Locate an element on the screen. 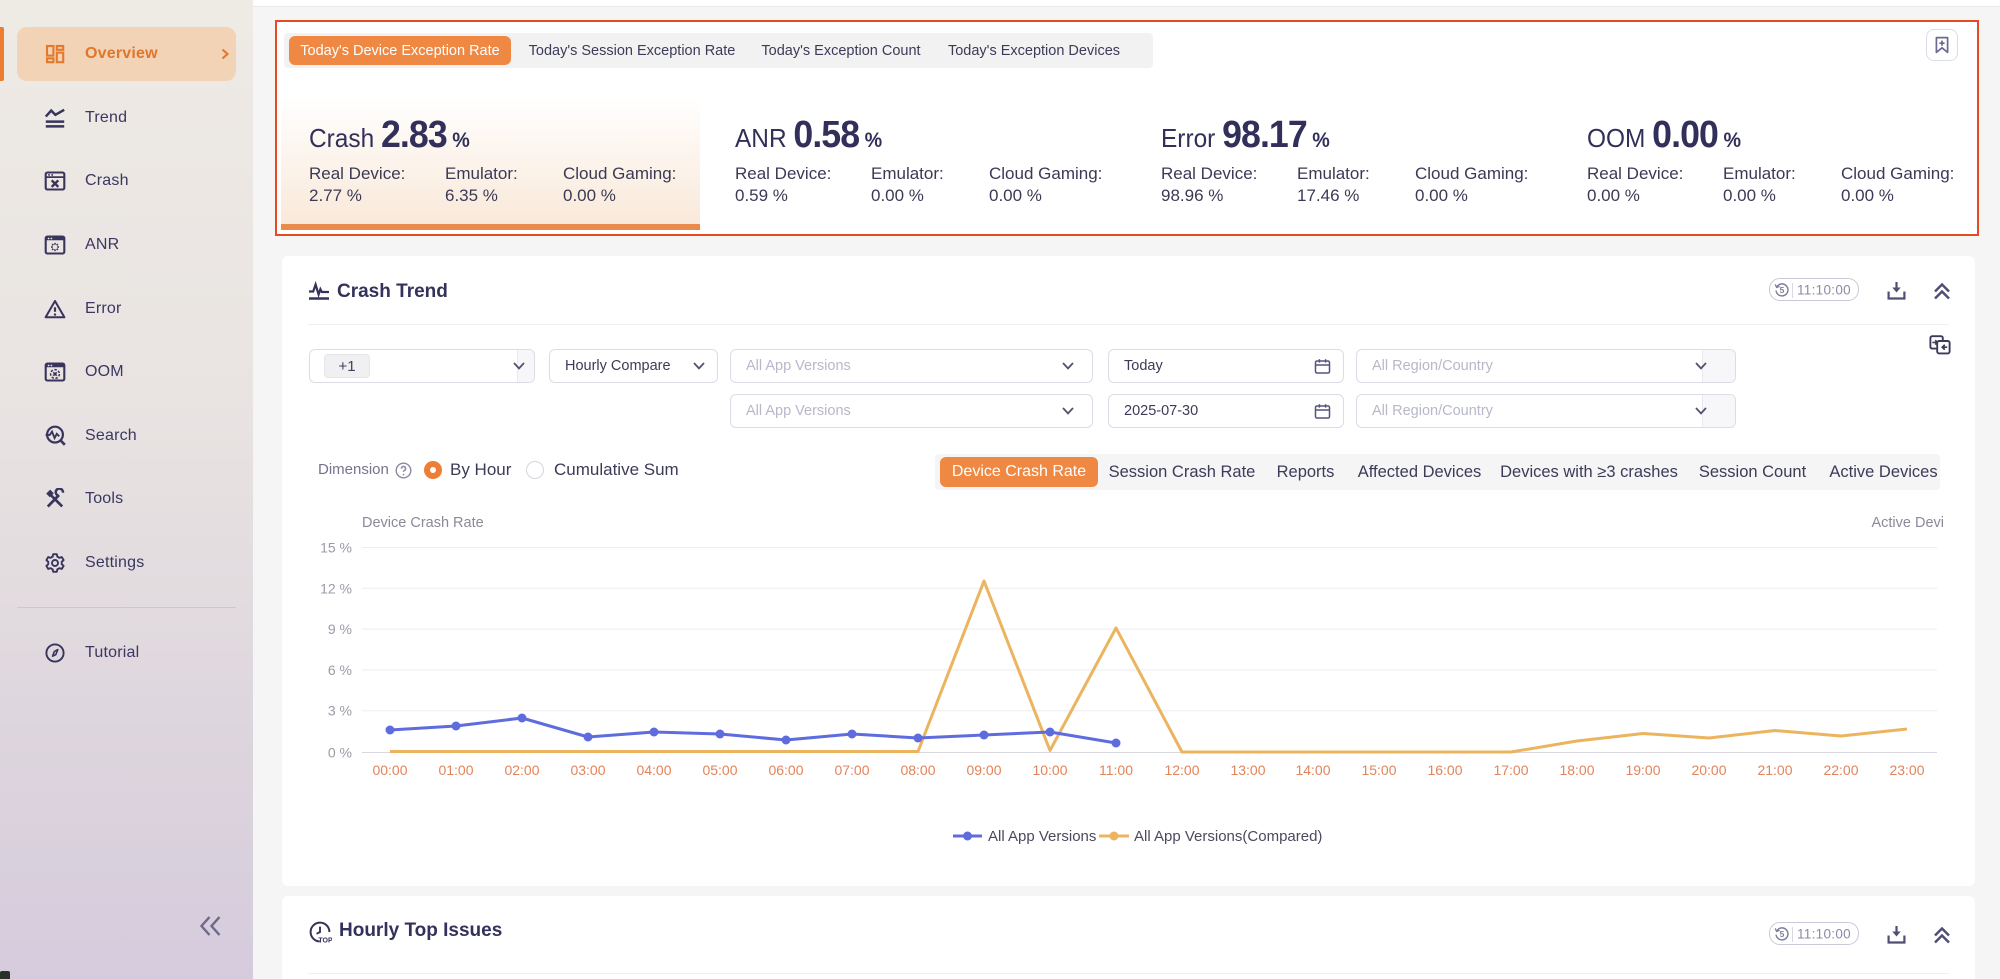 The height and width of the screenshot is (979, 2000). svg-text: 06:00 is located at coordinates (785, 770).